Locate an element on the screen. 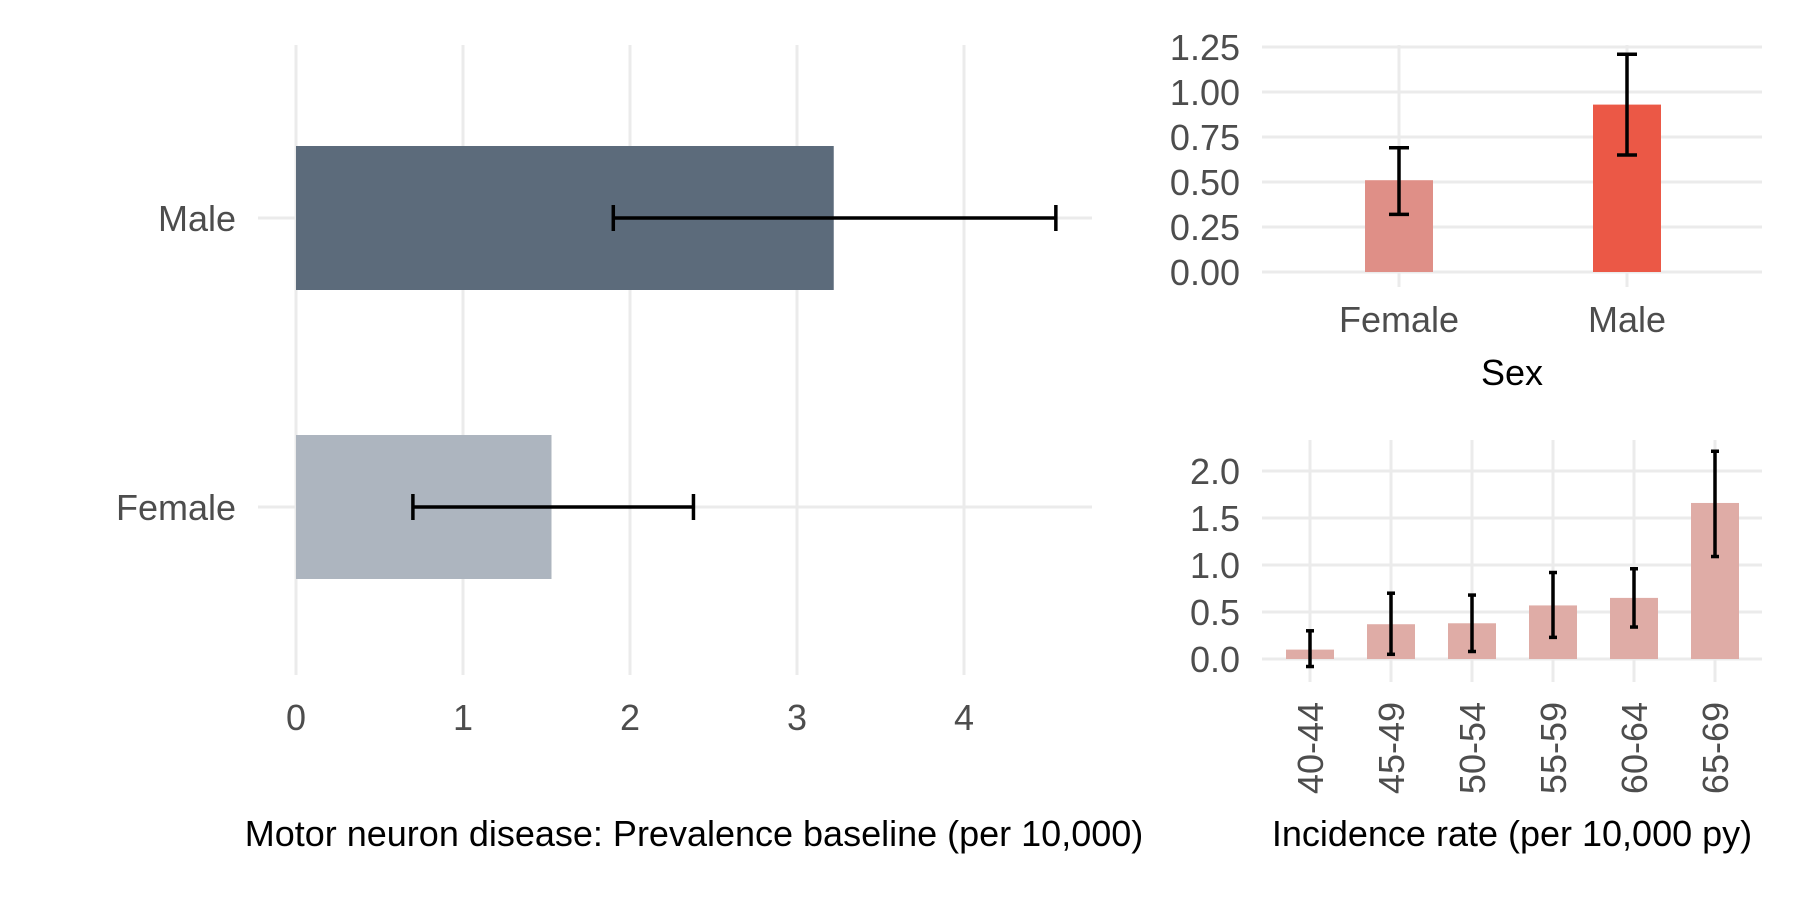 Image resolution: width=1800 pixels, height=900 pixels. incidence-age-y-tick-label: 2.0 is located at coordinates (1215, 471).